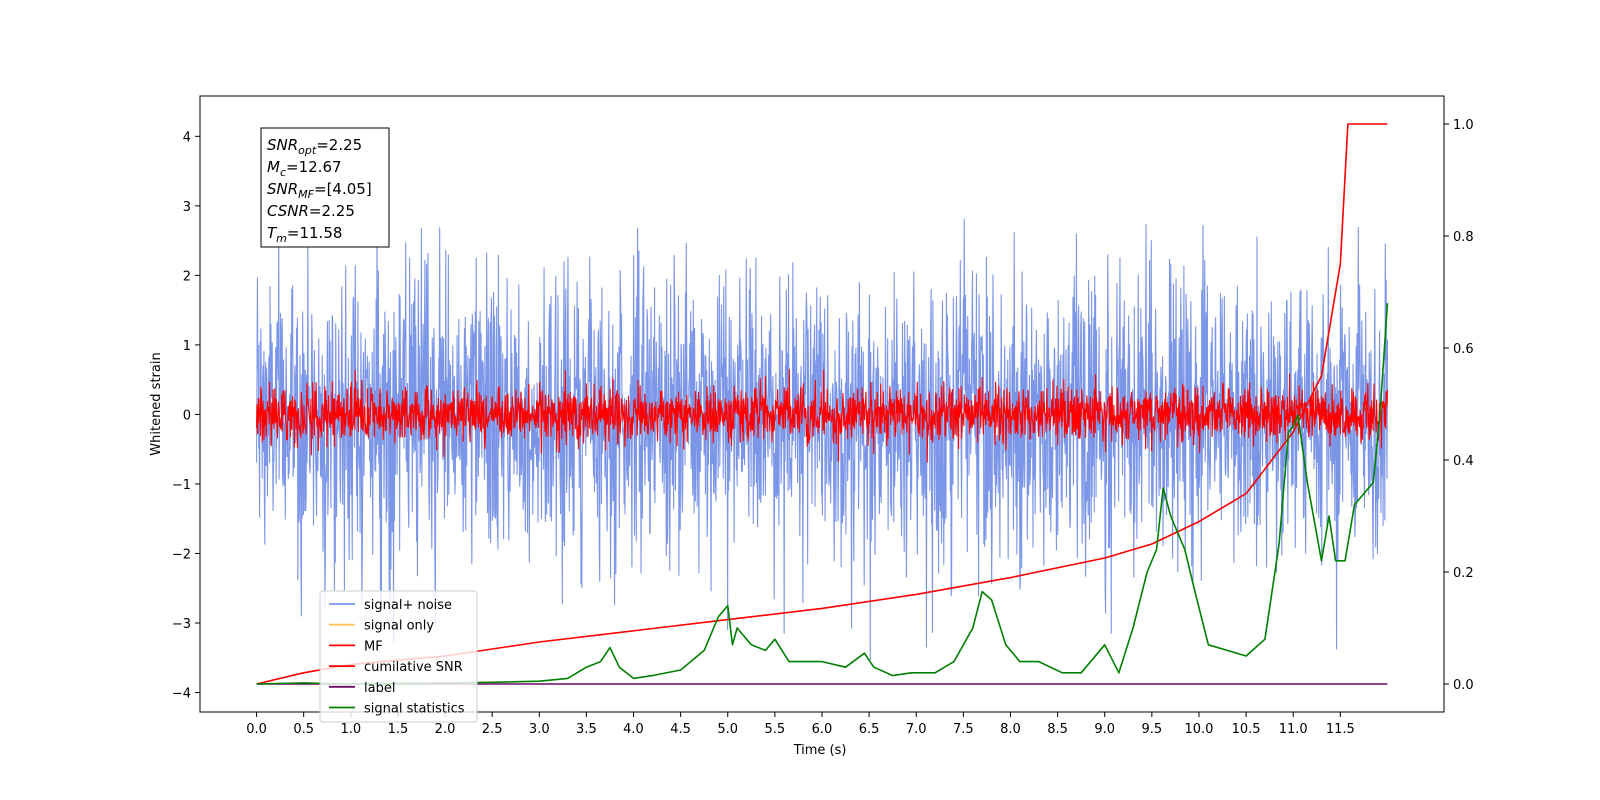 The width and height of the screenshot is (1600, 800). Describe the element at coordinates (315, 233) in the screenshot. I see `annotation-value-4: =11.58` at that location.